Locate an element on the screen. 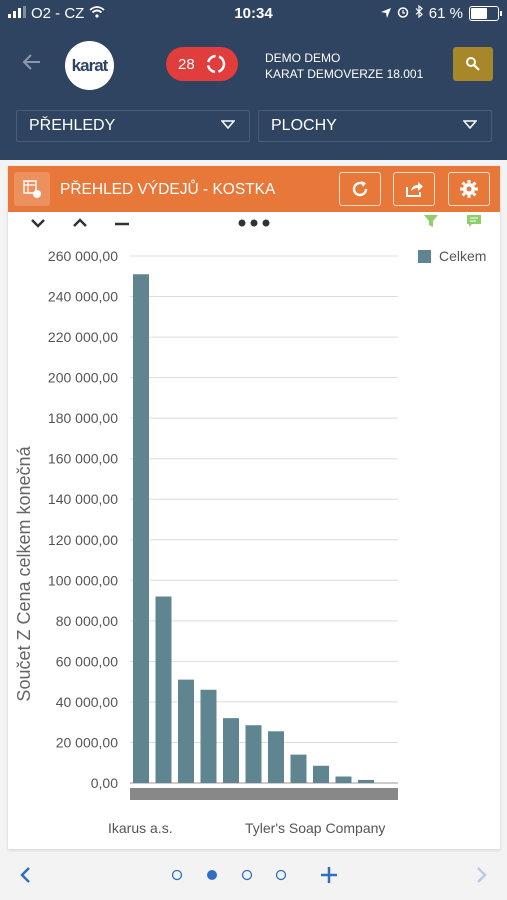 This screenshot has height=900, width=507. bluetooth-icon is located at coordinates (419, 13).